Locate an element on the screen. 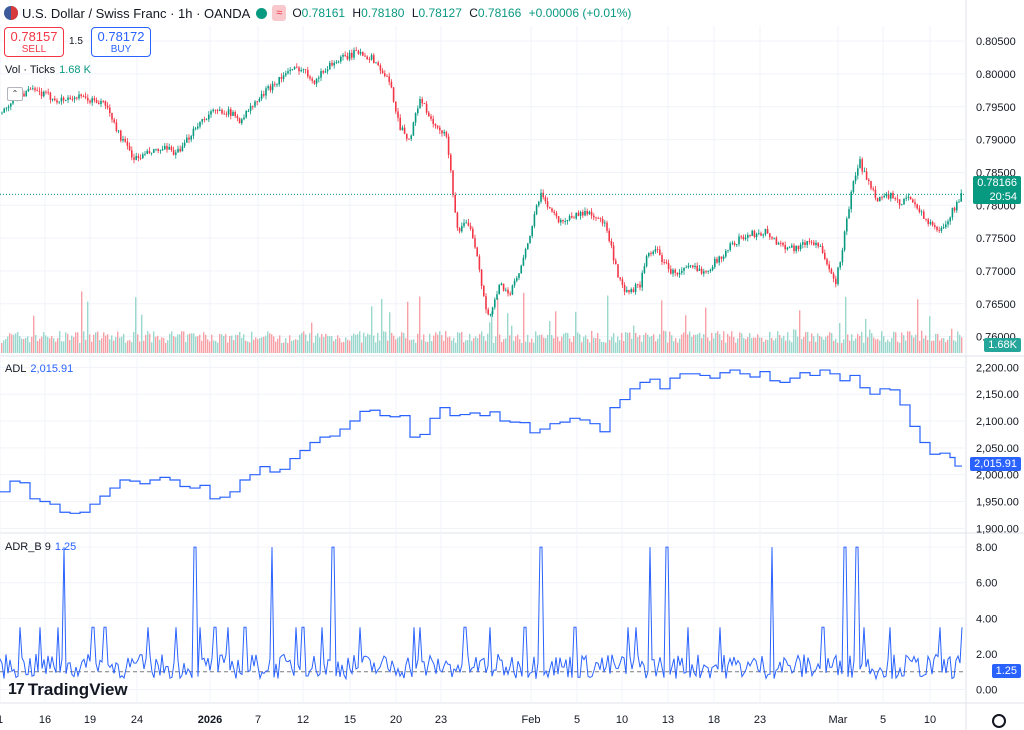  volume-legend: Vol · Ticks 1.68 K is located at coordinates (48, 70).